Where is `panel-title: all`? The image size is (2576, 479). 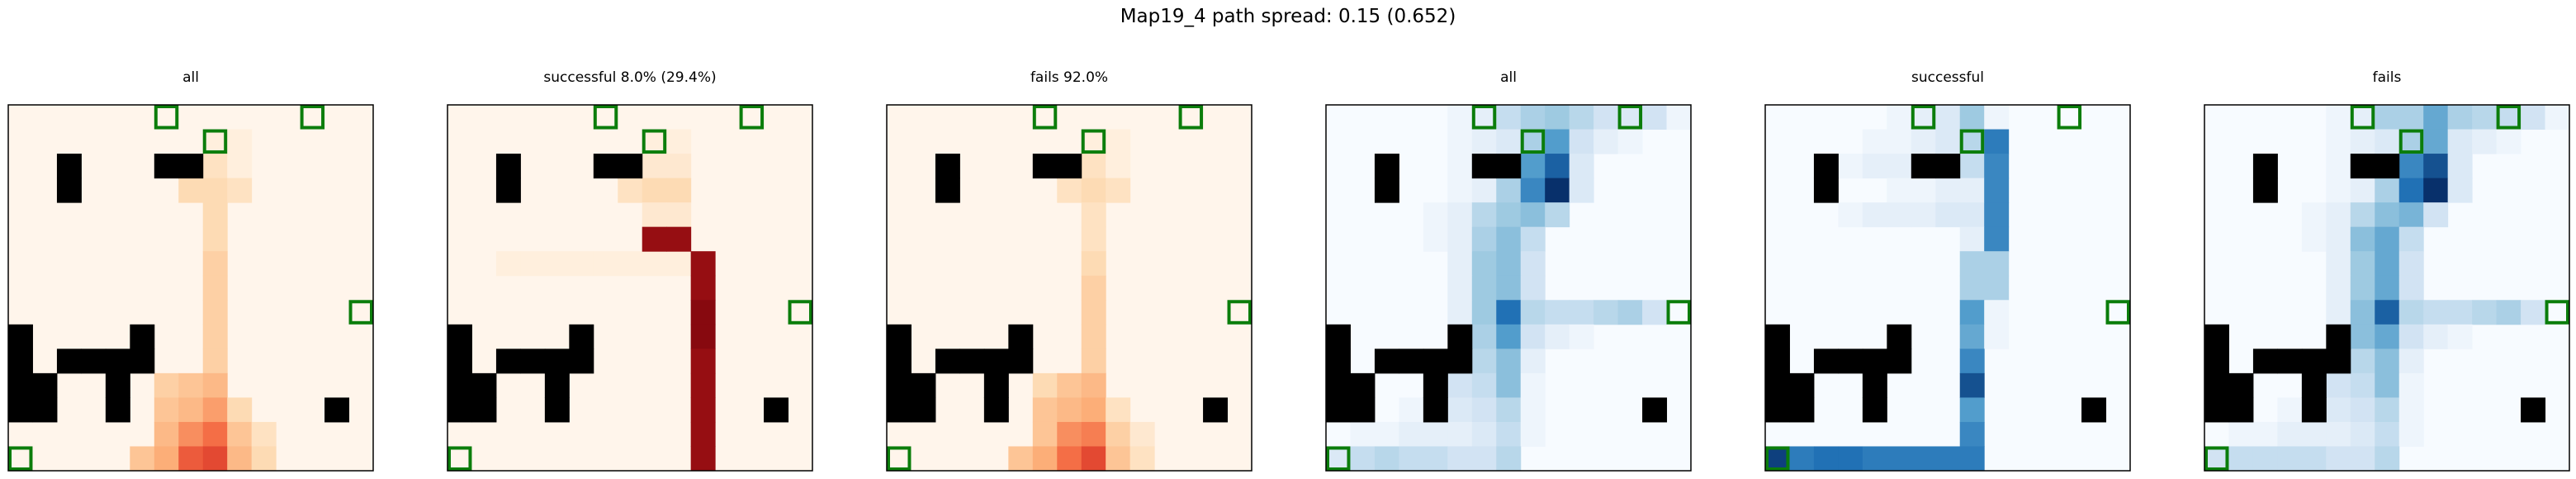
panel-title: all is located at coordinates (1508, 78).